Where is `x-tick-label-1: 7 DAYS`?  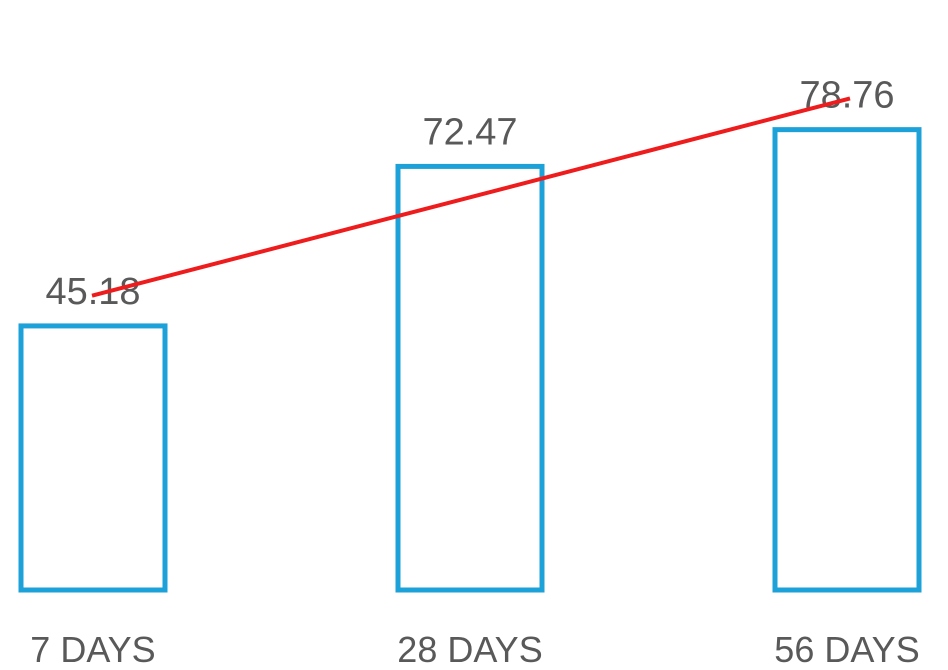
x-tick-label-1: 7 DAYS is located at coordinates (92, 649).